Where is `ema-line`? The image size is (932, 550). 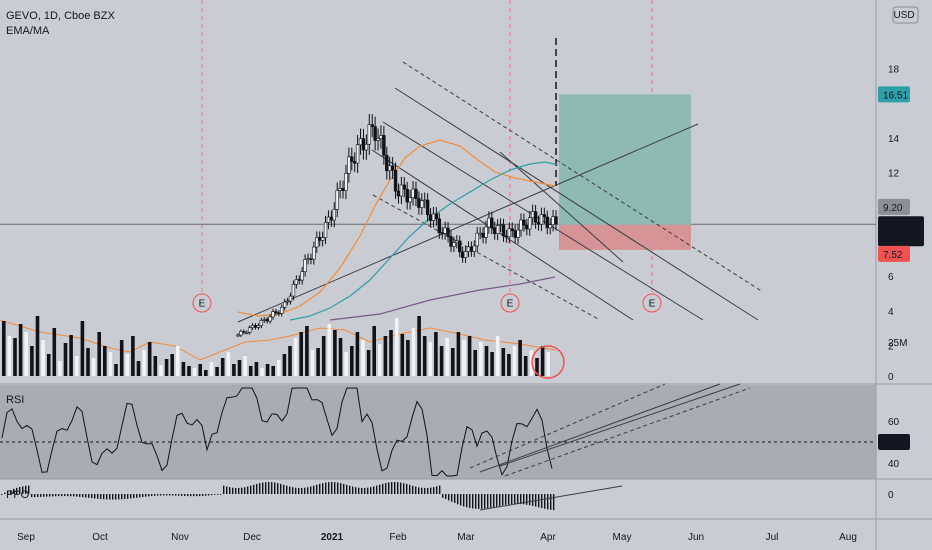 ema-line is located at coordinates (396, 228).